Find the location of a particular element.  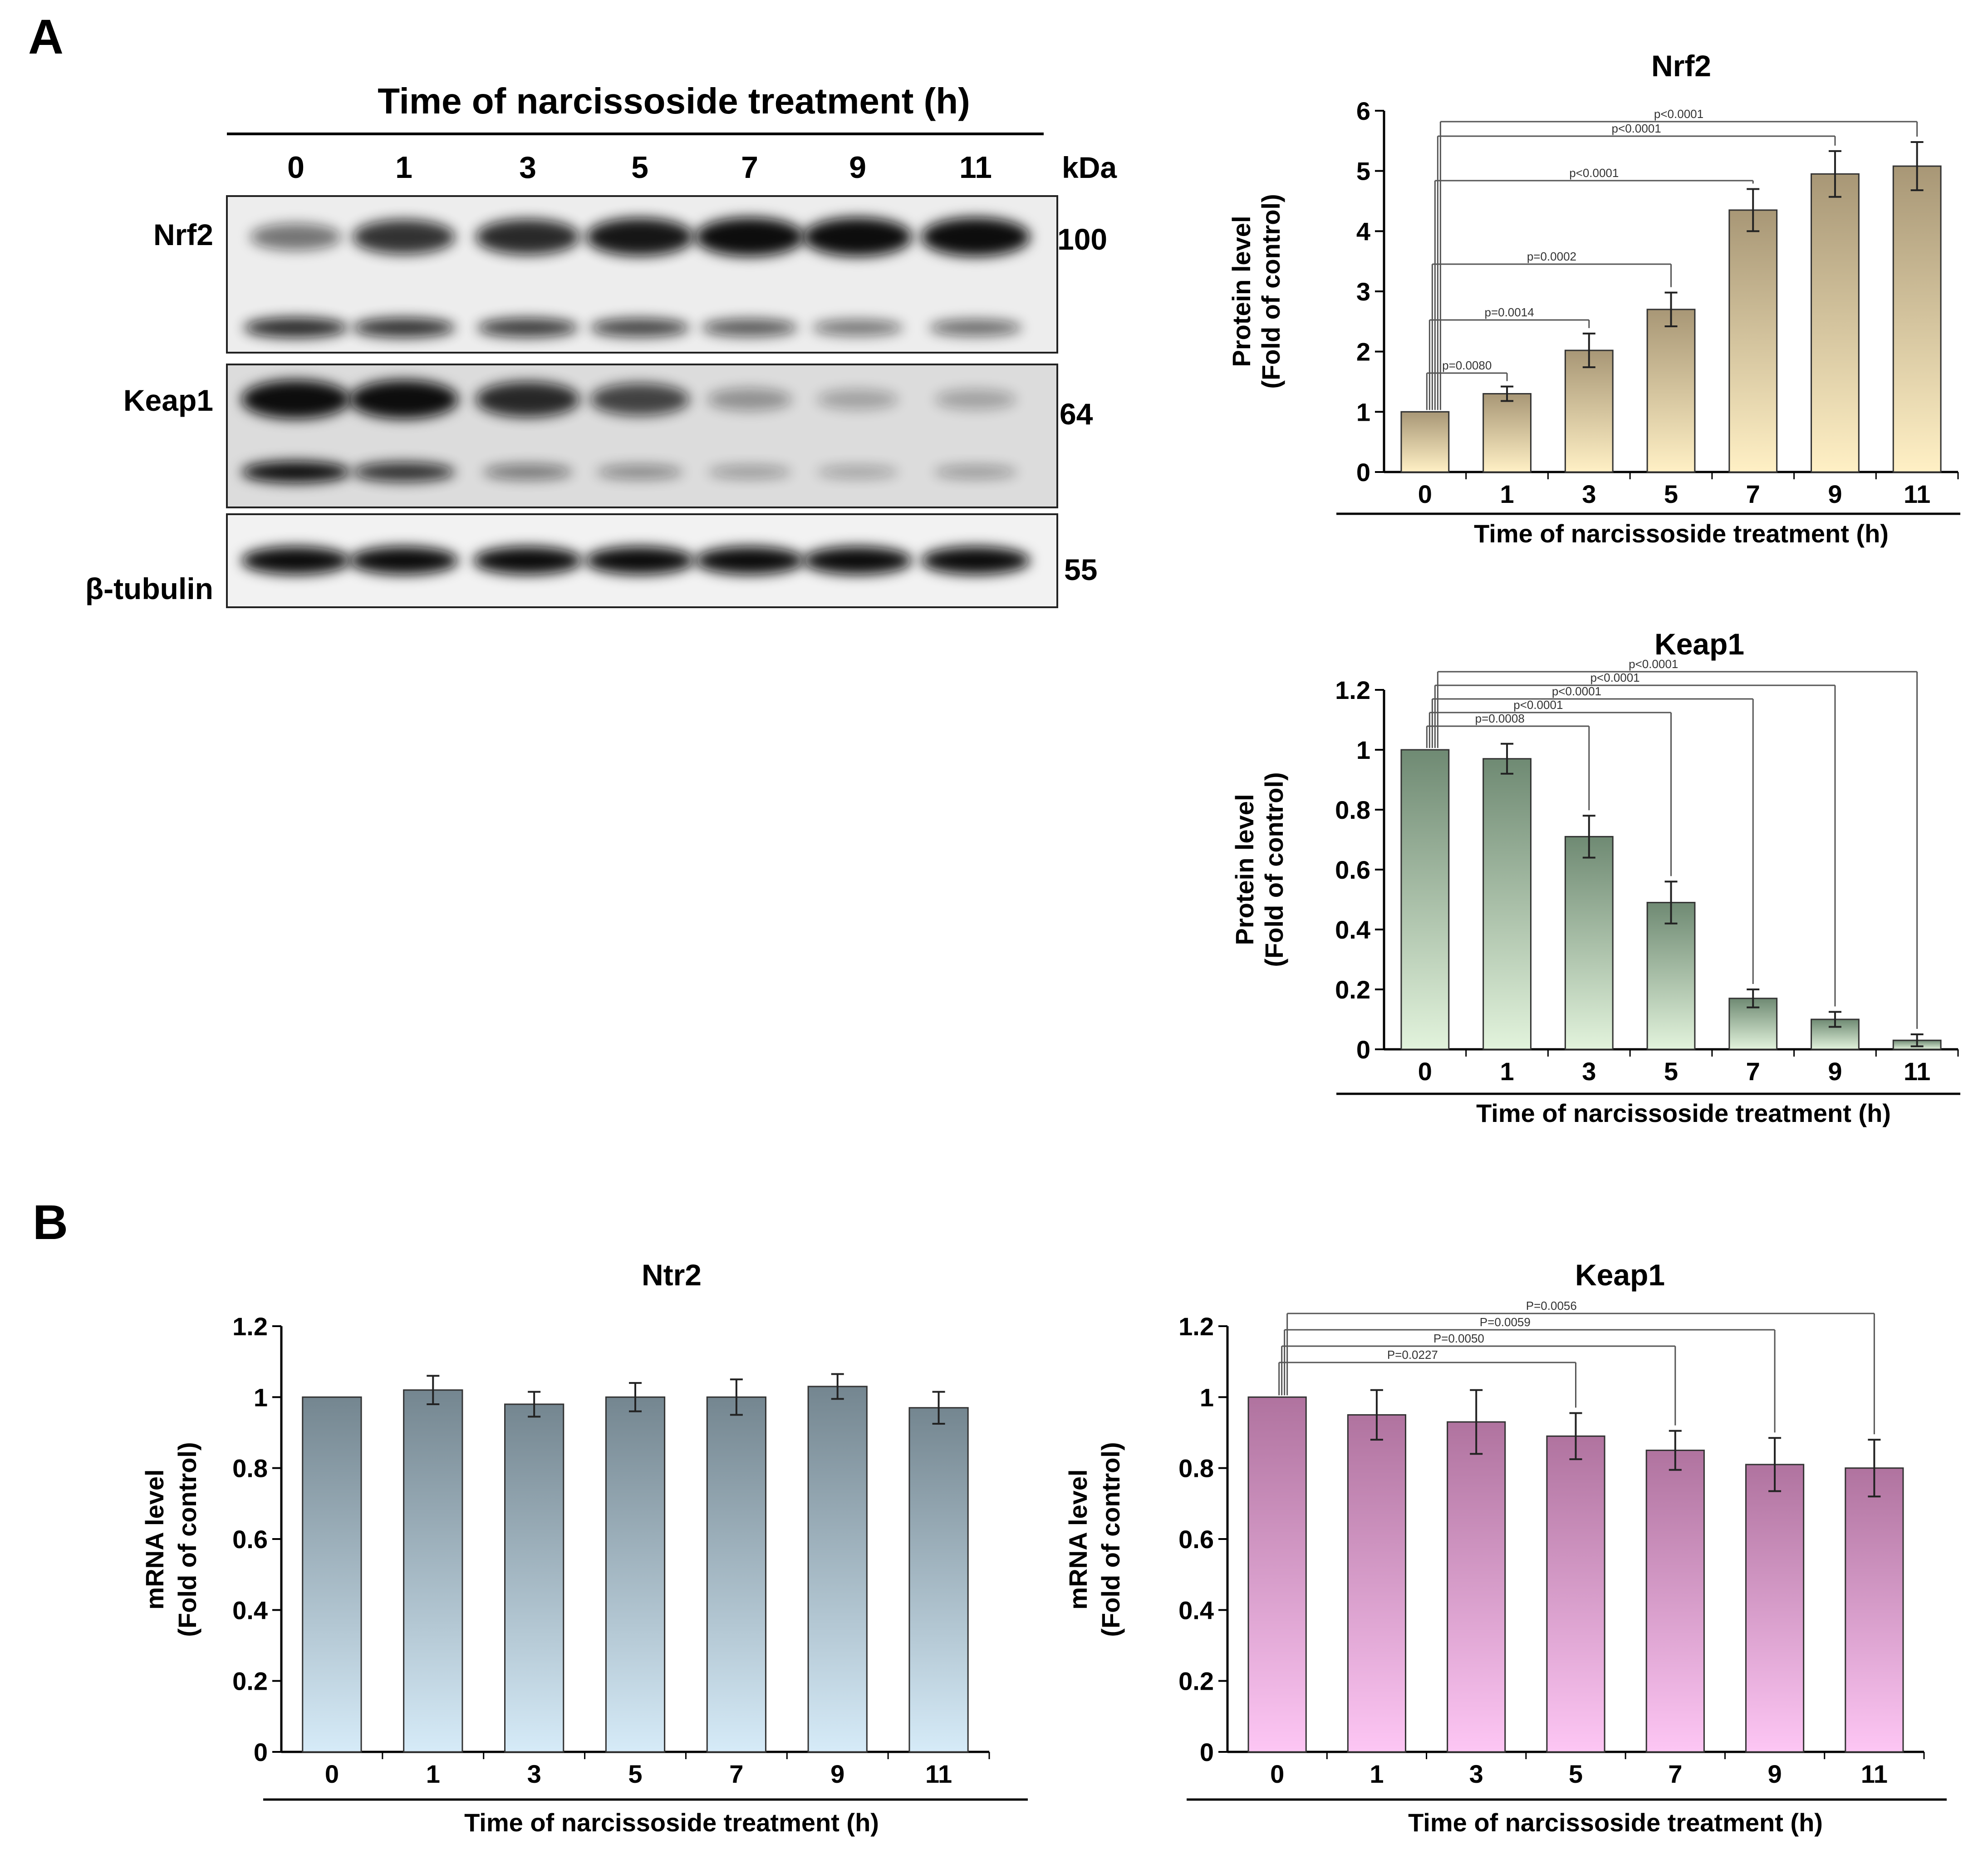

blot-lane-label: 11 is located at coordinates (975, 167).